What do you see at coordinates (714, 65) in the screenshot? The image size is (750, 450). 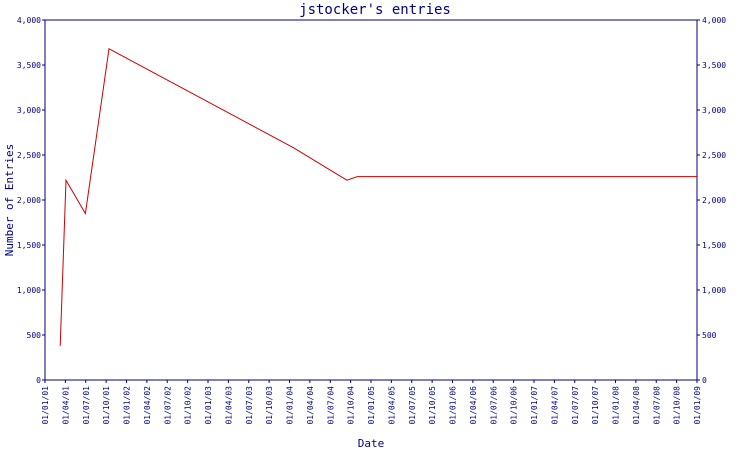 I see `y-tick-label-right: 3,500` at bounding box center [714, 65].